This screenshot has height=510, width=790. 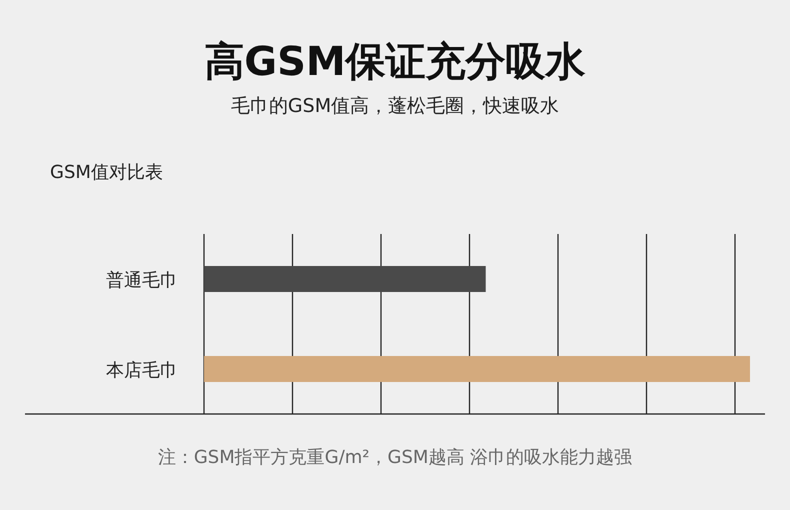 I want to click on chart-subtitle: 毛巾的GSM值高，蓬松毛圈，快速吸水, so click(x=395, y=106).